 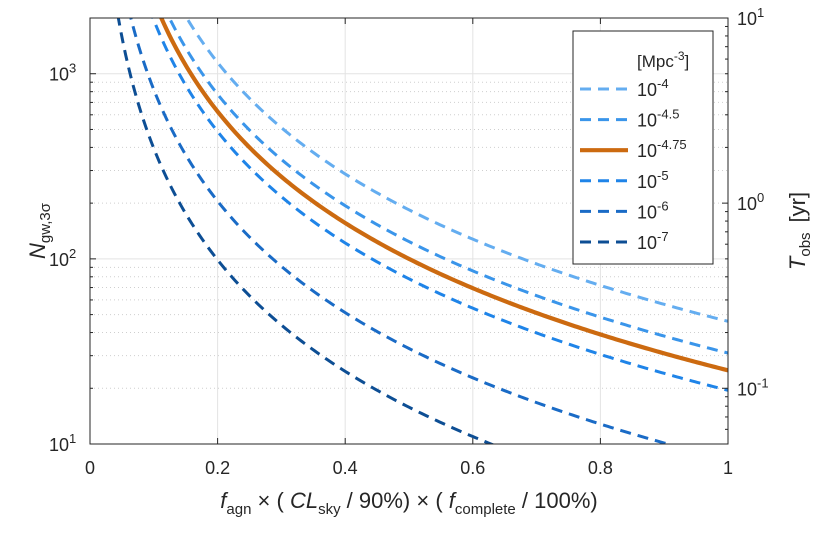 What do you see at coordinates (797, 262) in the screenshot?
I see `y2-axis-label-t: T` at bounding box center [797, 262].